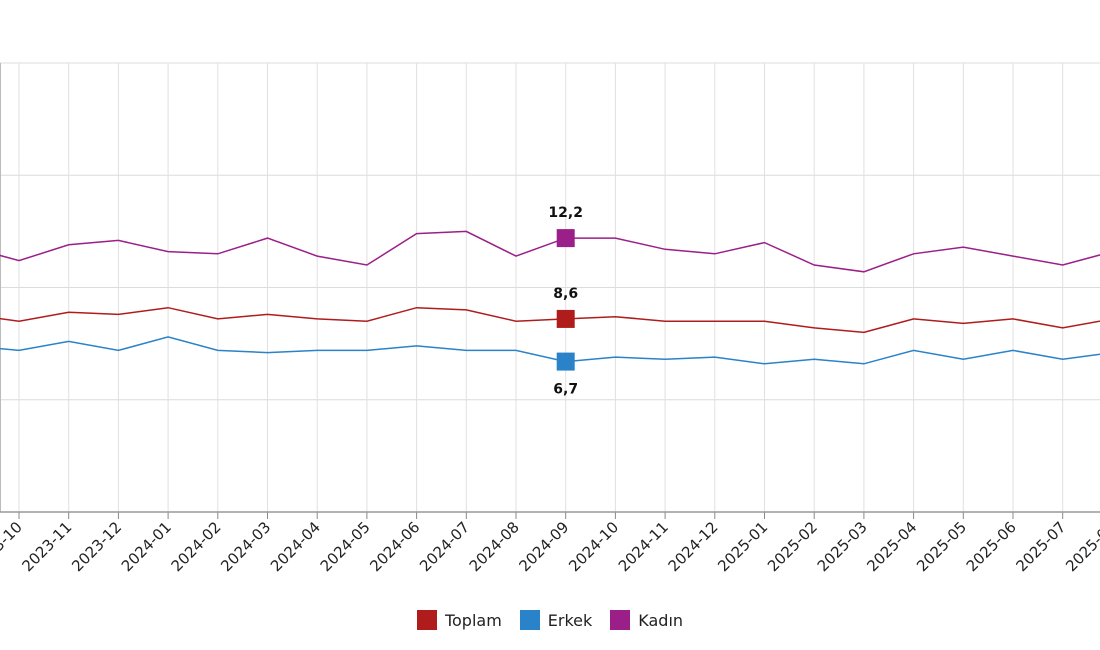 The width and height of the screenshot is (1100, 650). I want to click on x-tick-label: 2024-05, so click(345, 546).